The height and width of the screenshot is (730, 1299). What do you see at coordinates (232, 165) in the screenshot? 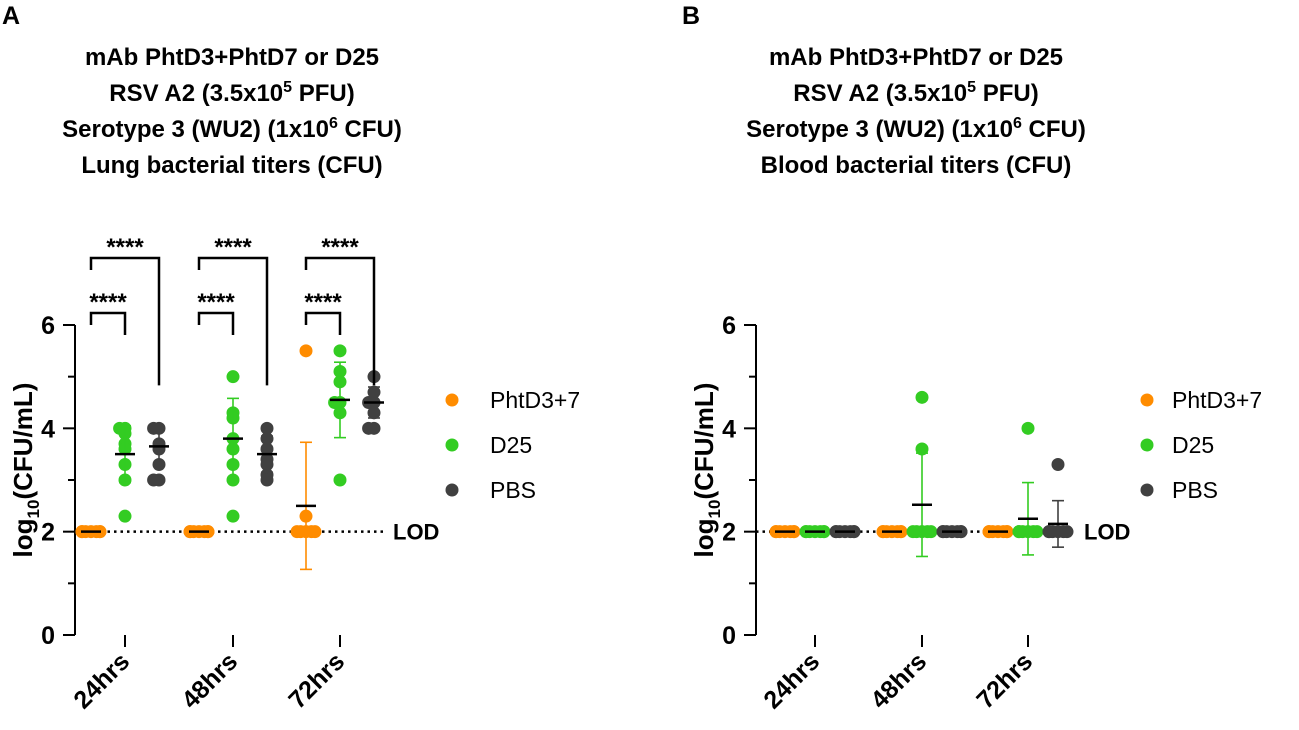
I see `title-line-4: Lung bacterial titers (CFU)` at bounding box center [232, 165].